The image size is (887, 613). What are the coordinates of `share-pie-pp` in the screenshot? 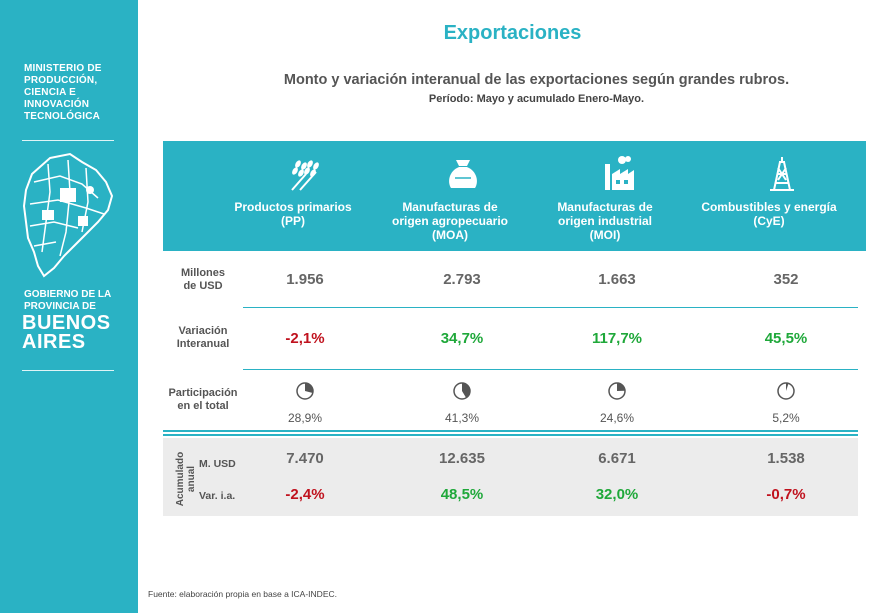 It's located at (305, 391).